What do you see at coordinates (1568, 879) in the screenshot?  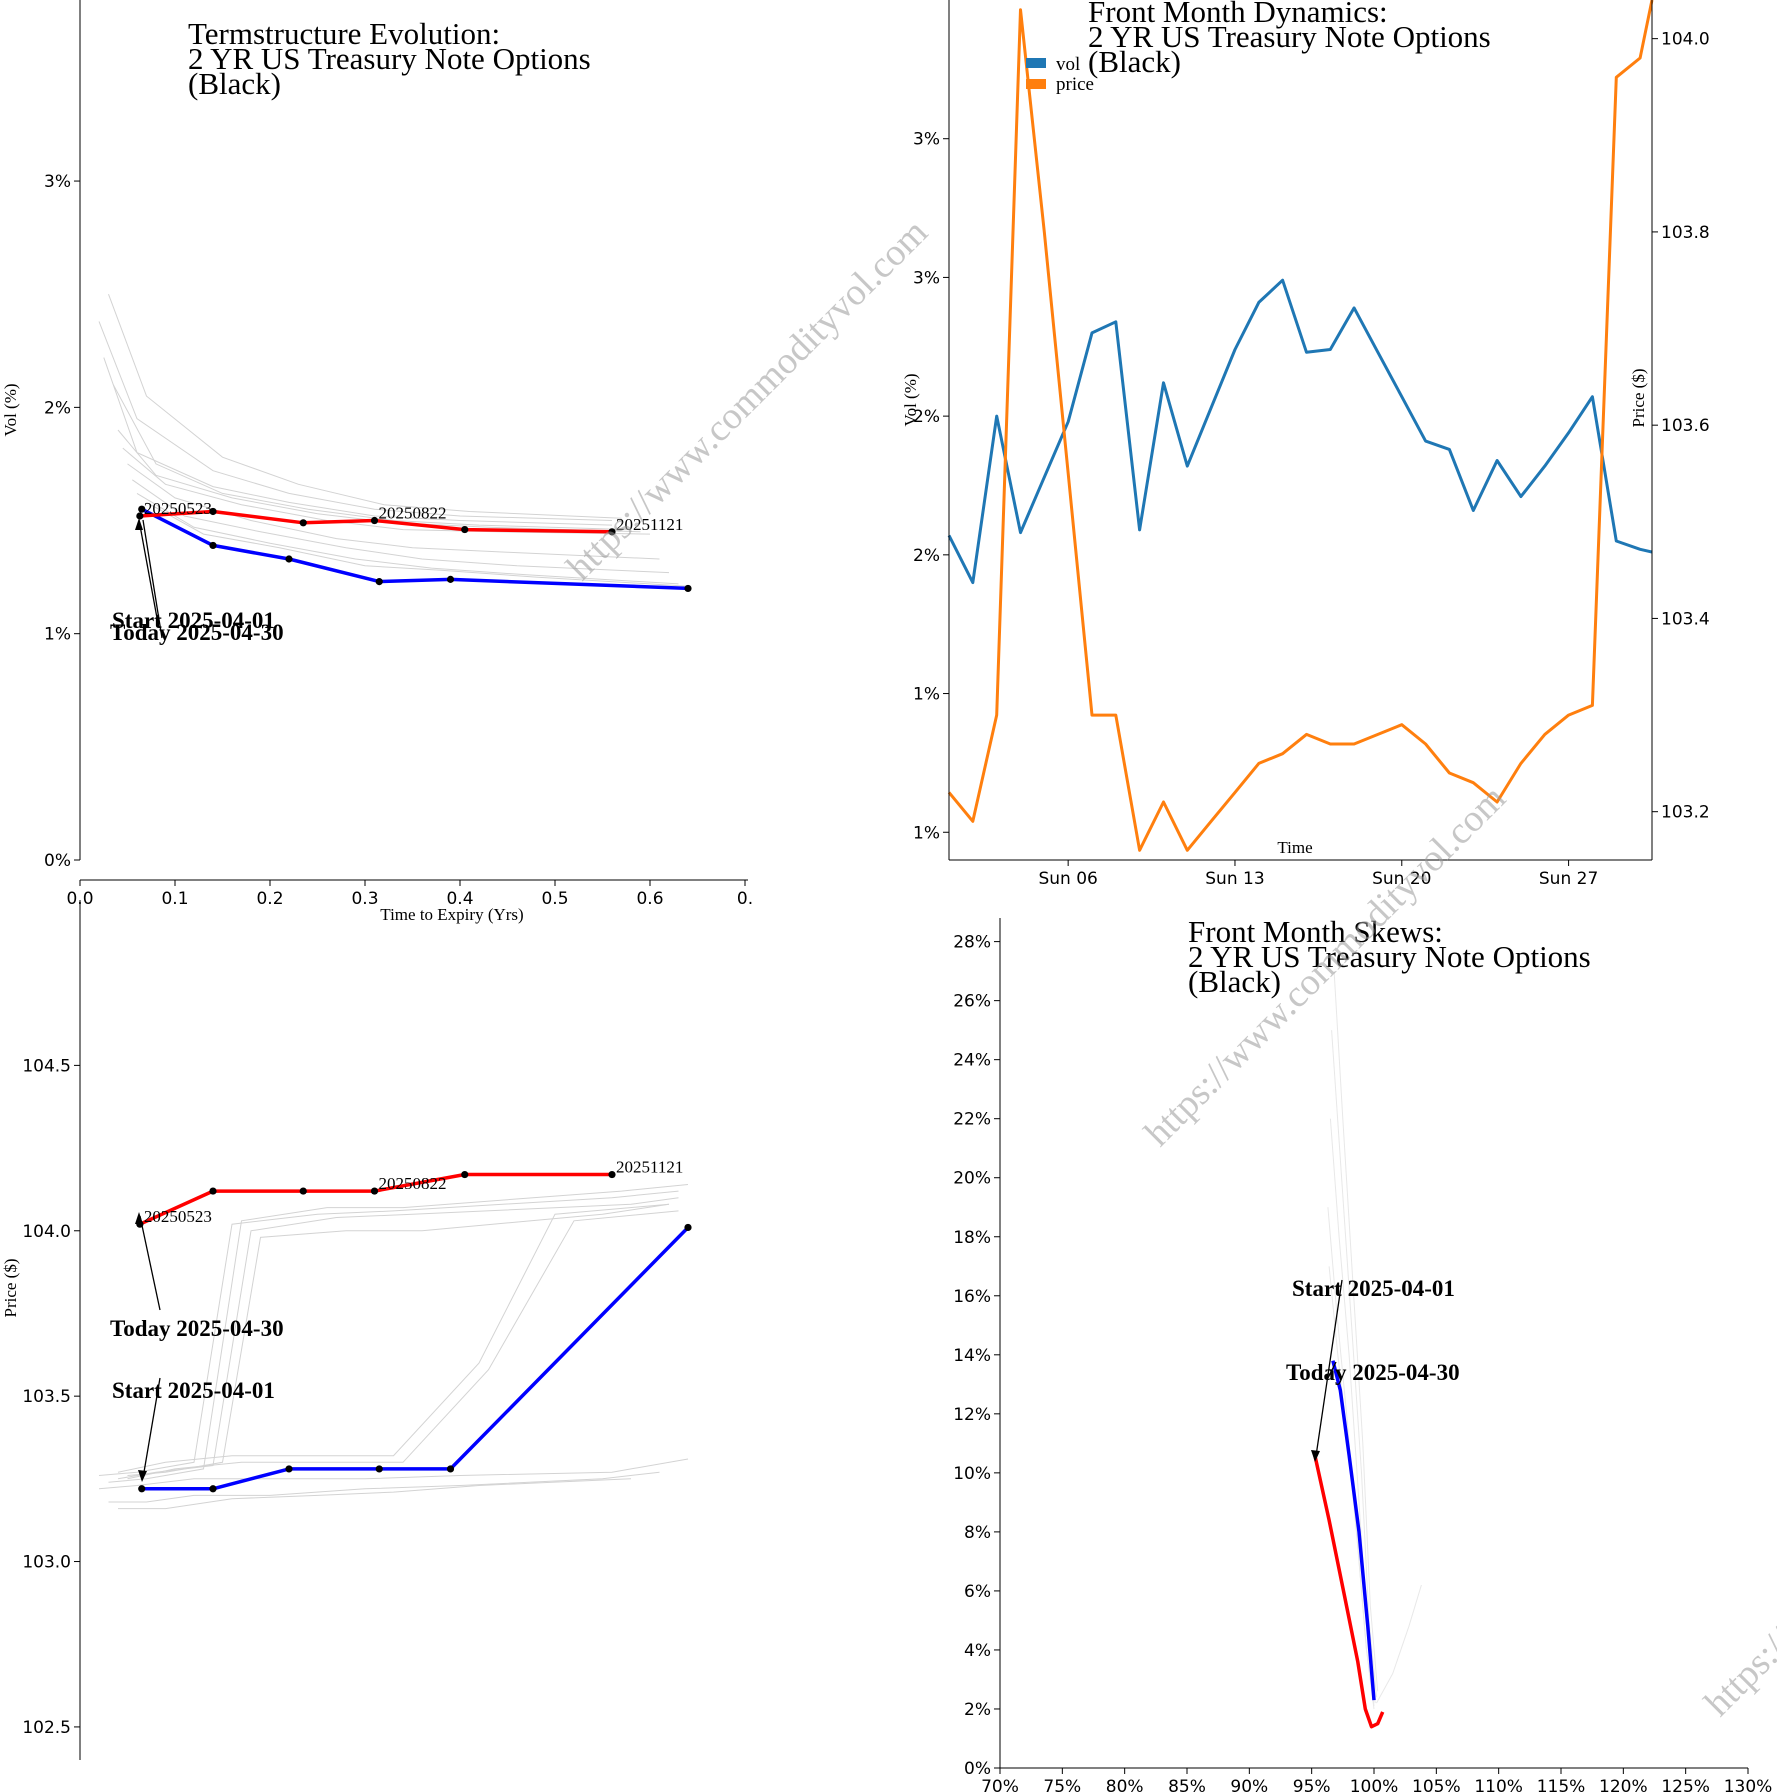 I see `x-tick-label: Sun 27` at bounding box center [1568, 879].